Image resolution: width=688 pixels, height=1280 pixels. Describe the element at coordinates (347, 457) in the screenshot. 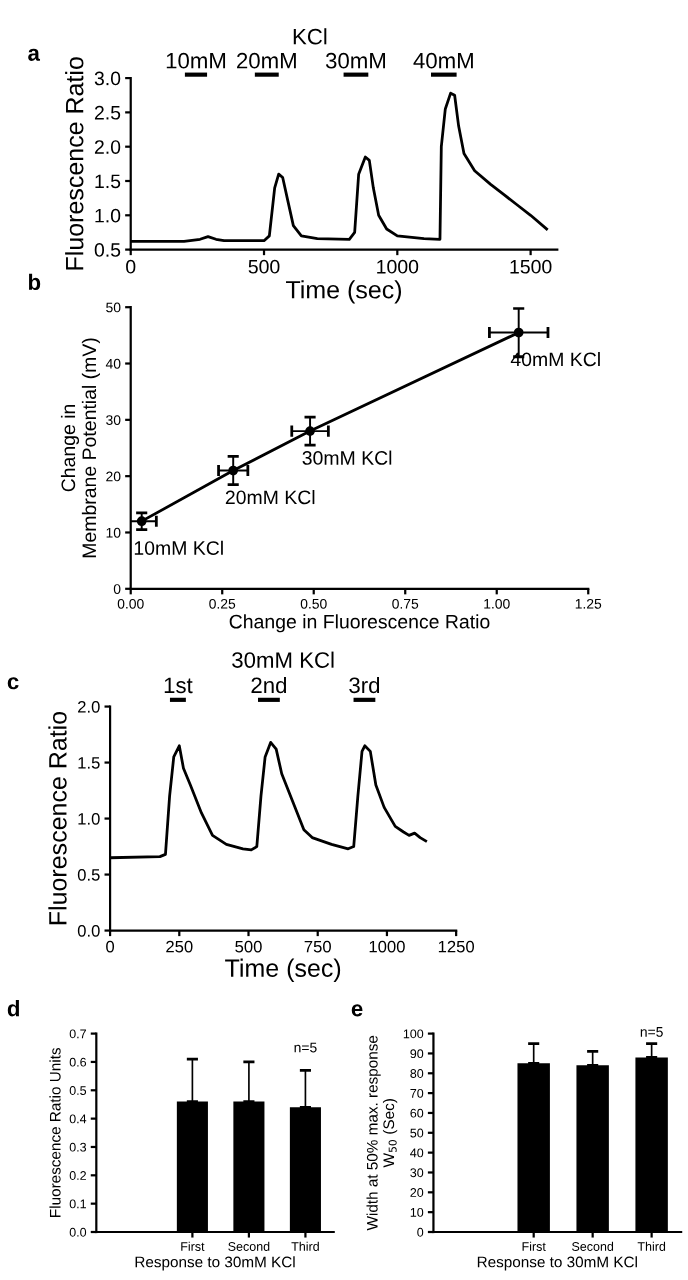

I see `annotation: 30mM KCl` at that location.